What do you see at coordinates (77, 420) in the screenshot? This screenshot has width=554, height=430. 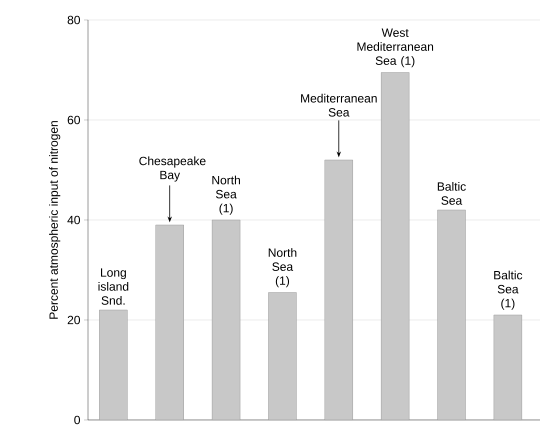 I see `y-tick-label: 0` at bounding box center [77, 420].